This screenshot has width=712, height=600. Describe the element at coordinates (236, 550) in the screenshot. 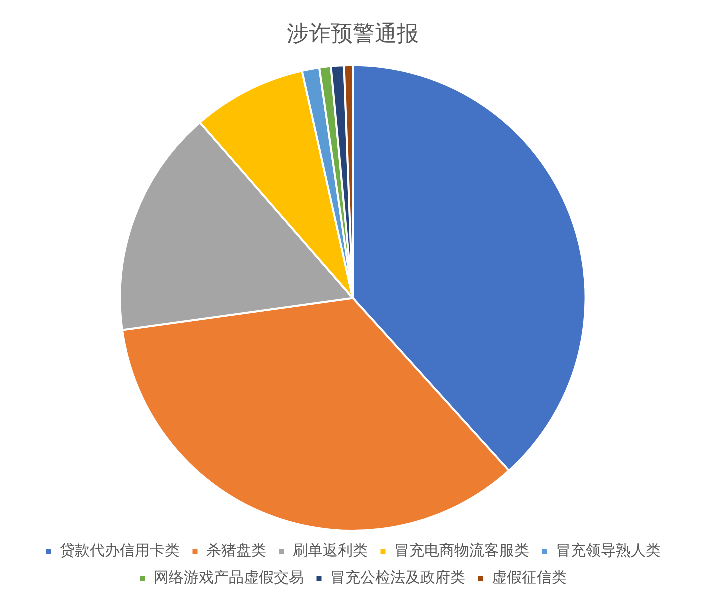

I see `legend-label: 杀猪盘类` at that location.